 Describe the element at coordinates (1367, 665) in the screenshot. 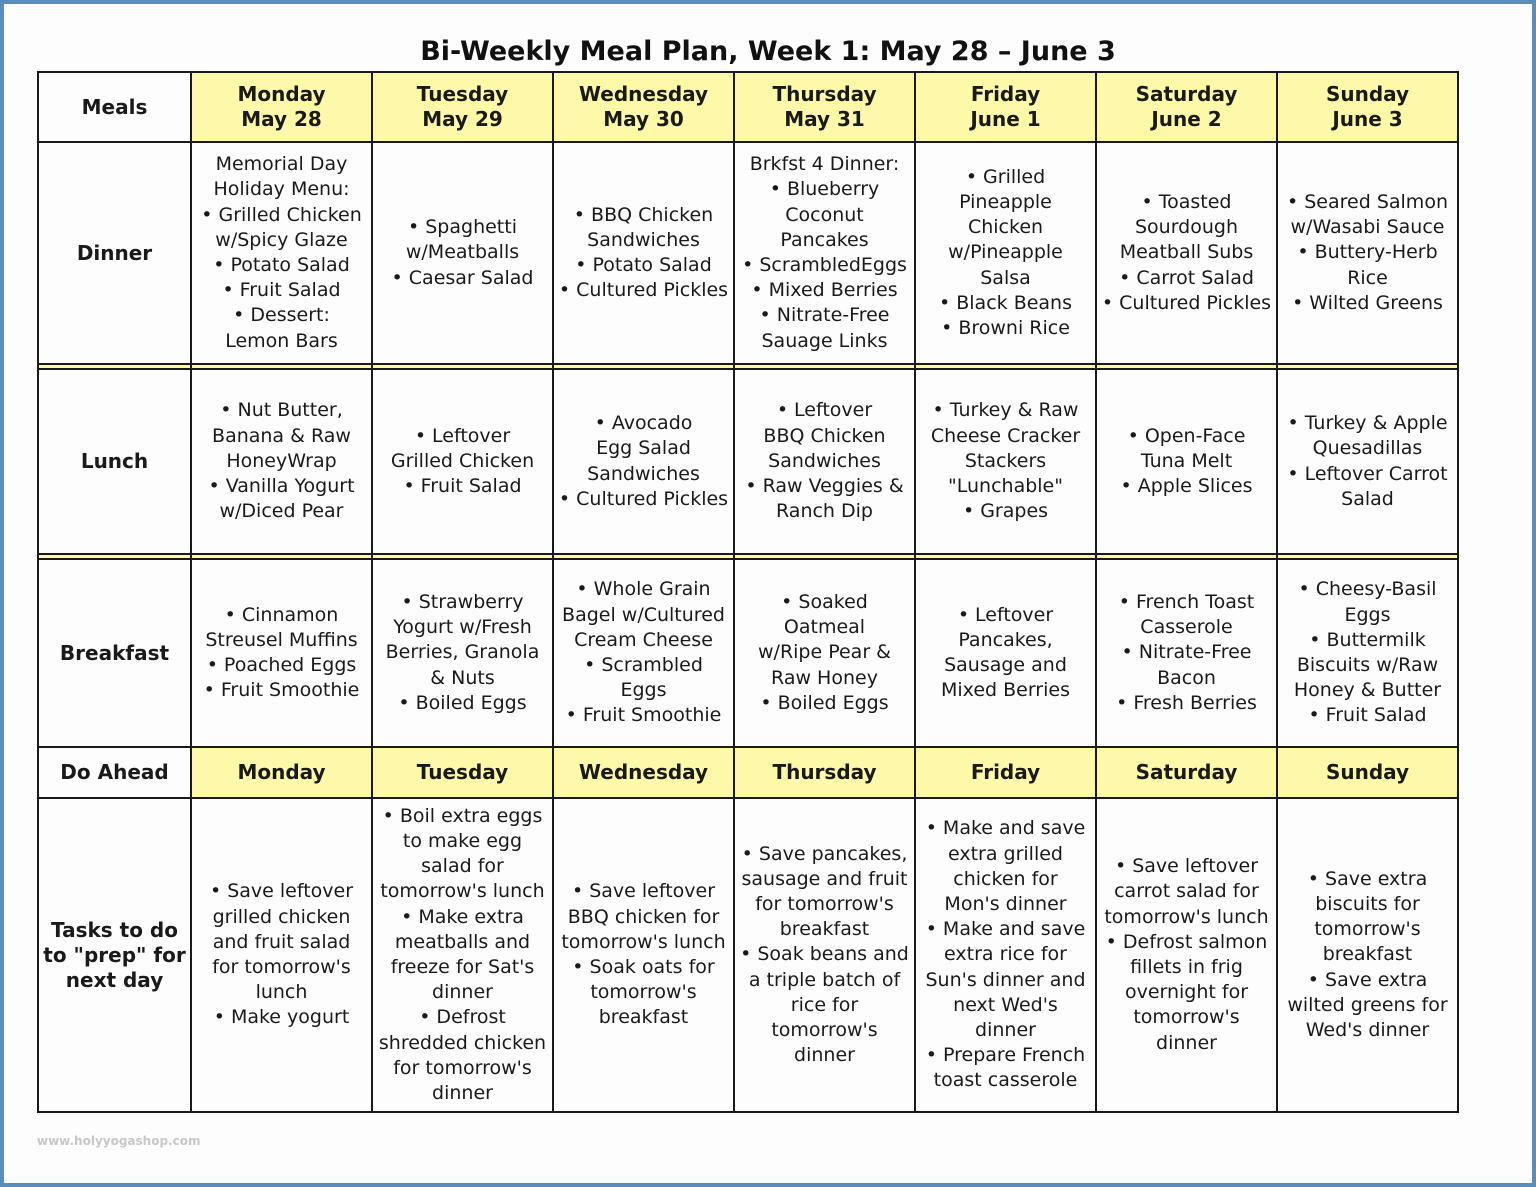

I see `cell-line: Biscuits w/Raw` at that location.